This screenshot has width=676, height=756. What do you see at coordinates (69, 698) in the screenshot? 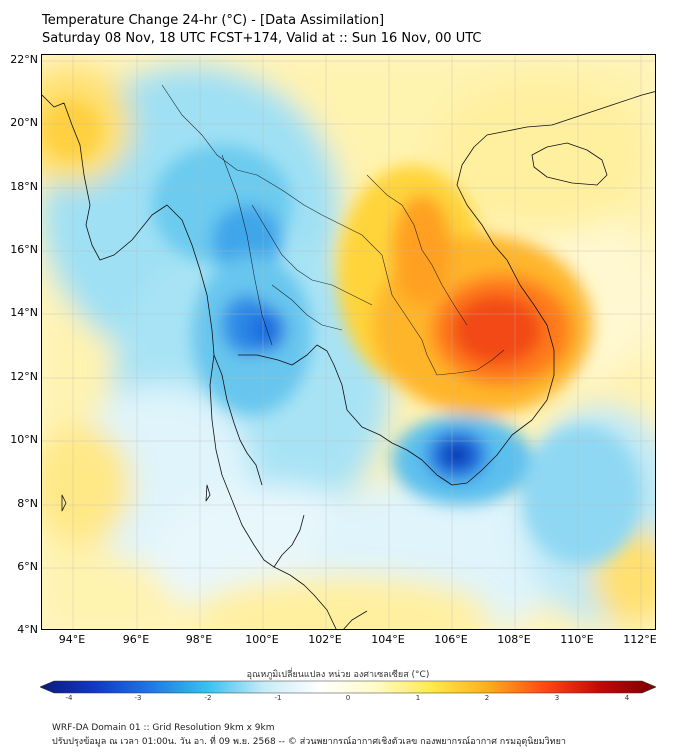
I see `colorbar-tick: -4` at bounding box center [69, 698].